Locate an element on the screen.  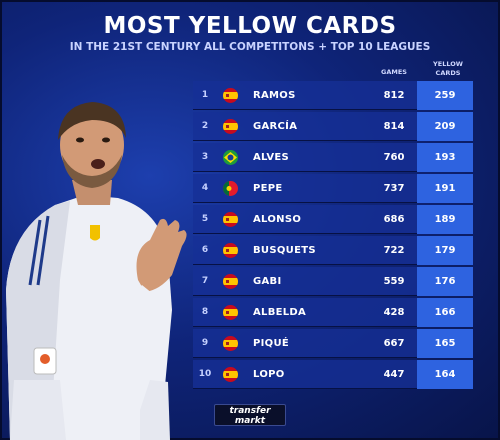
yellow-cards-value: 209 is located at coordinates (445, 126).